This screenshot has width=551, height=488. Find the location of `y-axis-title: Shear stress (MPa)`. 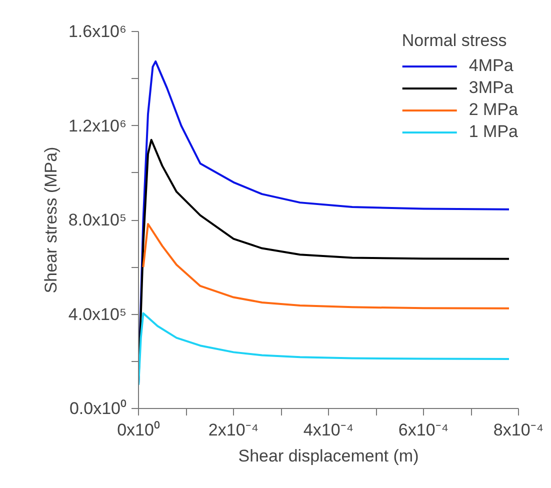

y-axis-title: Shear stress (MPa) is located at coordinates (50, 220).